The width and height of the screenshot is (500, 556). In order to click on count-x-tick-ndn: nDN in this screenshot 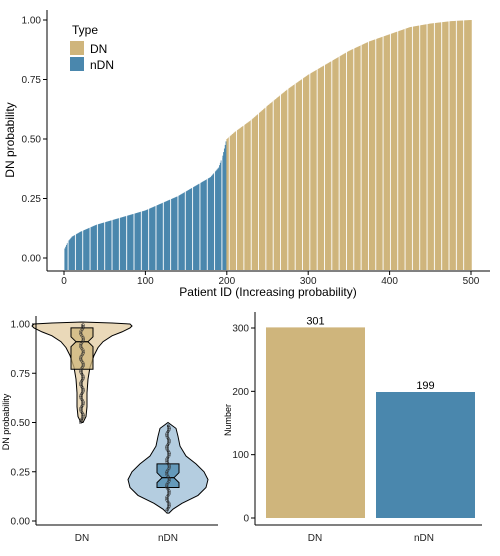, I will do `click(424, 538)`.